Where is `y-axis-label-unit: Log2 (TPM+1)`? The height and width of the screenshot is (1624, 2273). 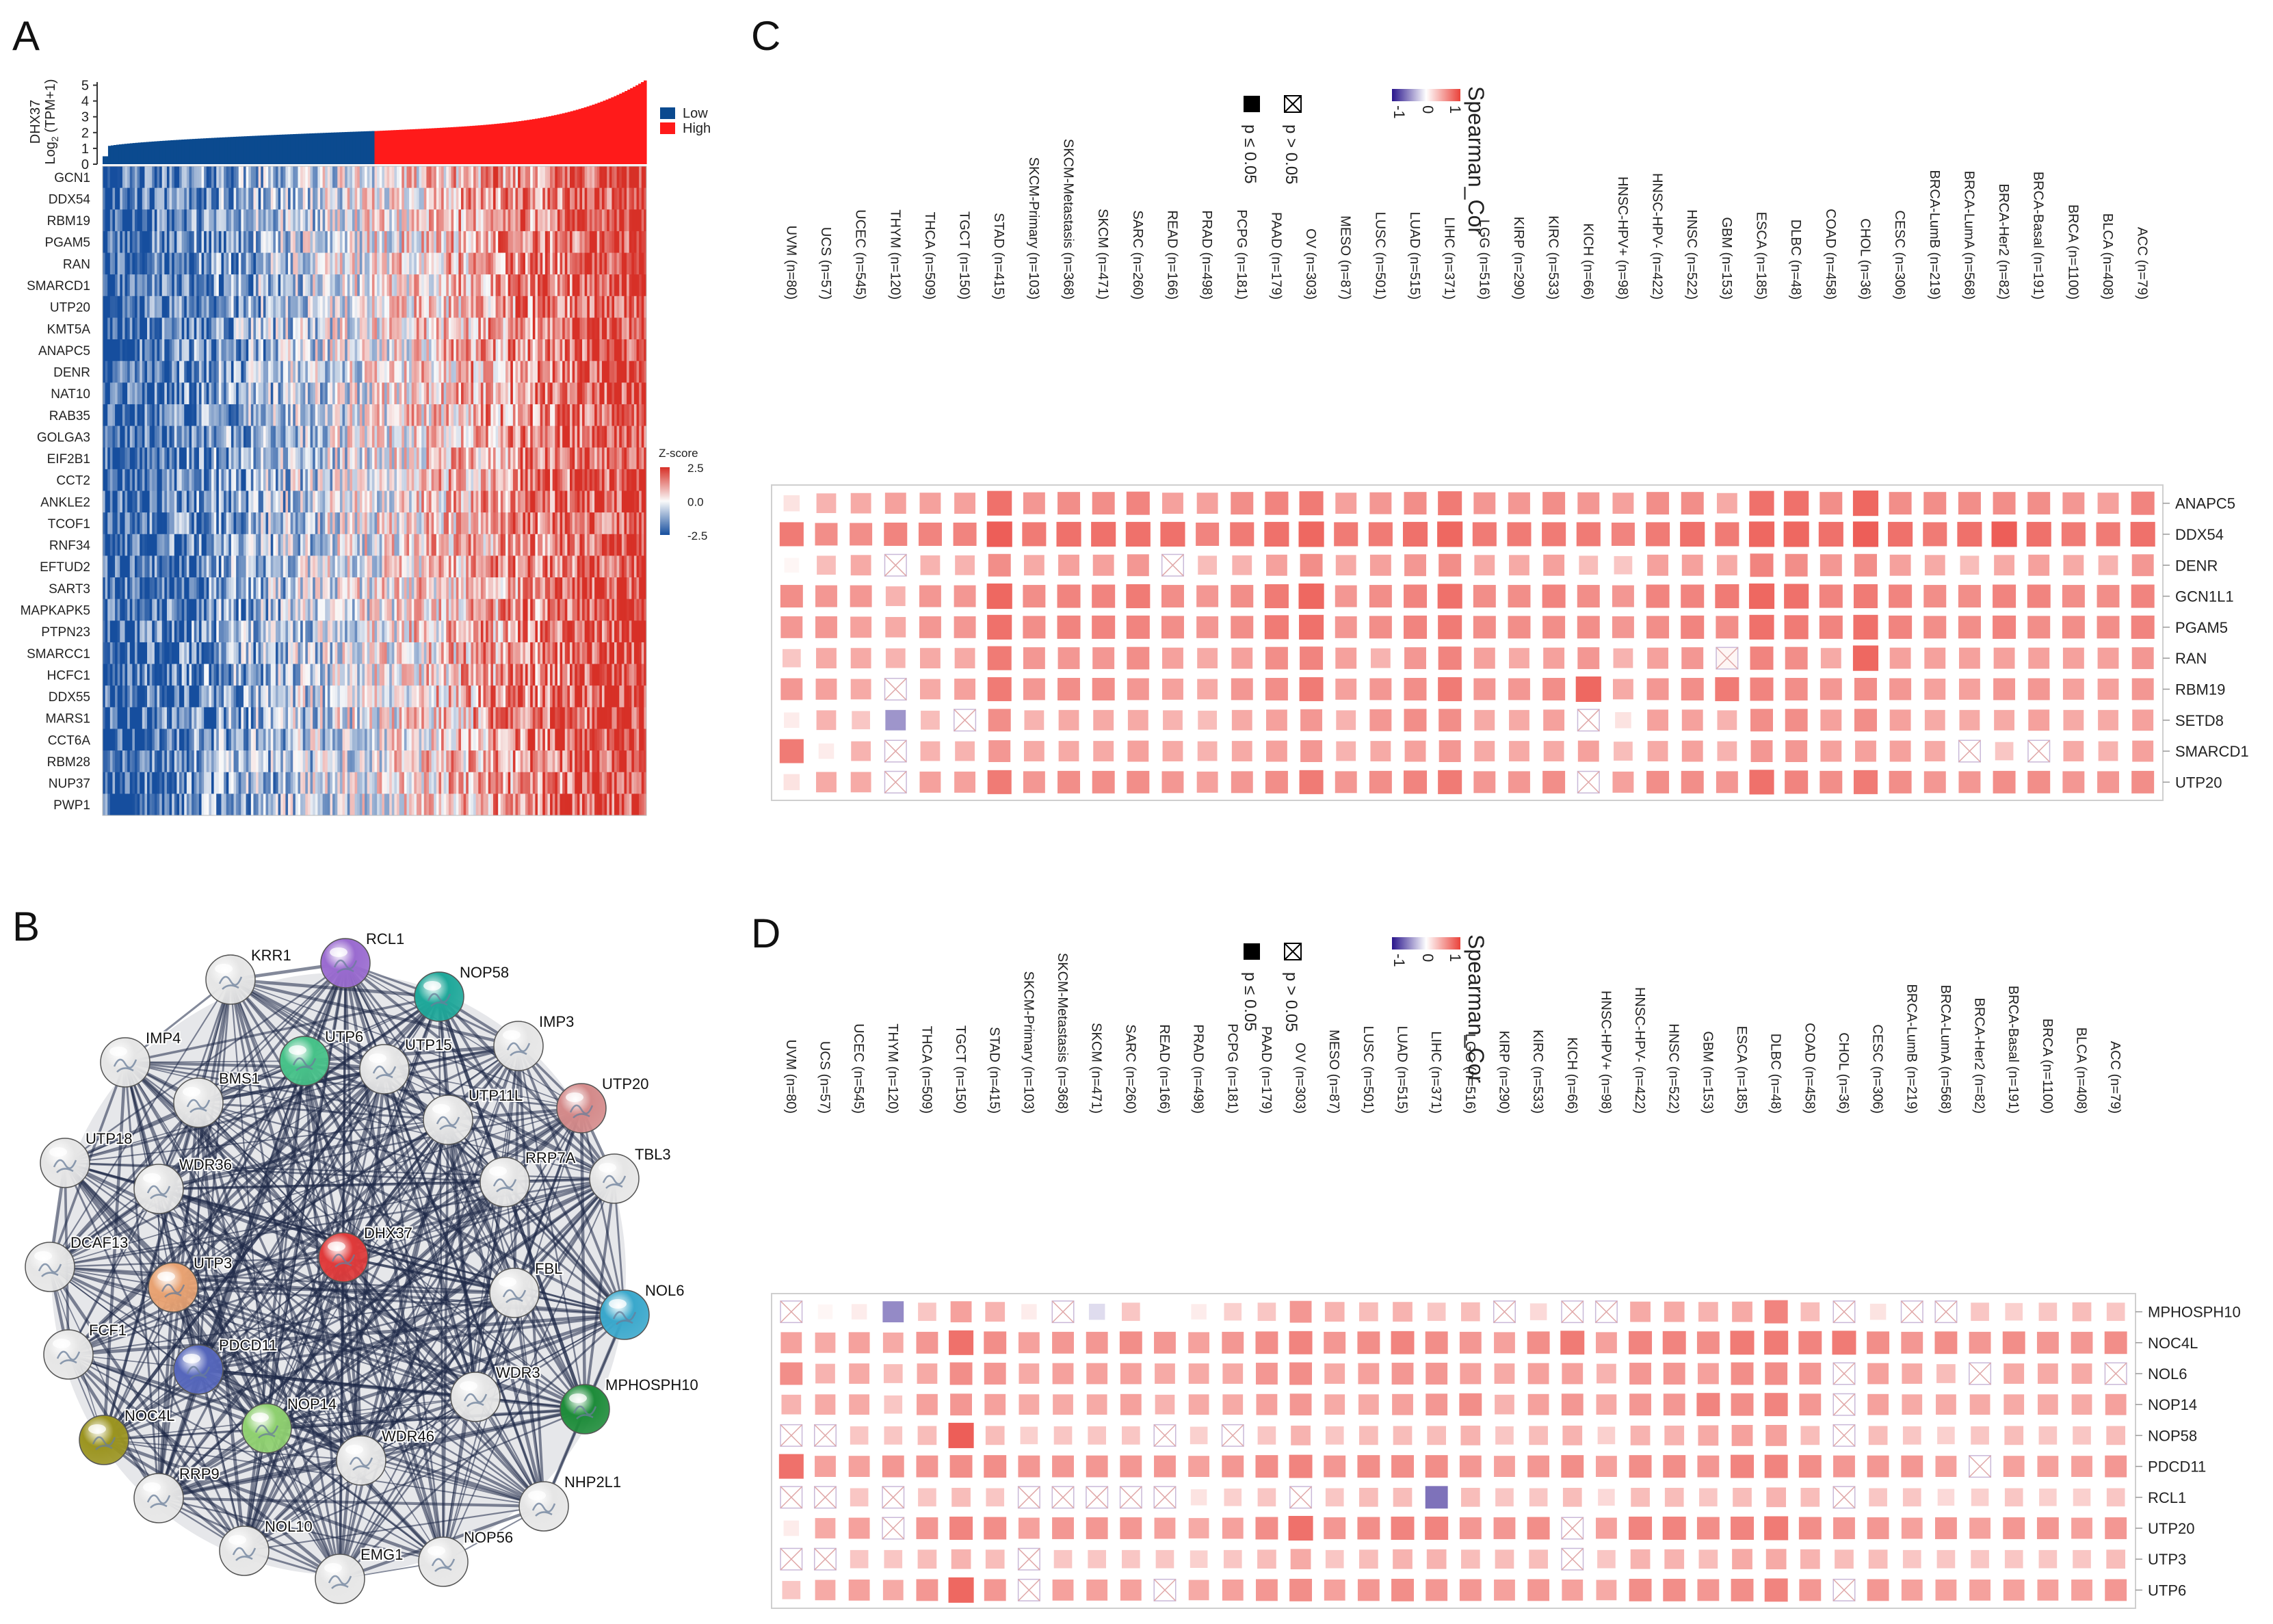
y-axis-label-unit: Log2 (TPM+1) is located at coordinates (51, 121).